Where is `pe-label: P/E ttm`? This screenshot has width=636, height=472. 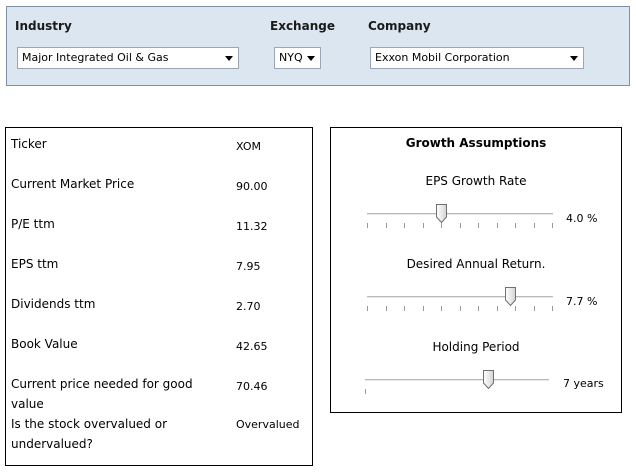
pe-label: P/E ttm is located at coordinates (33, 224).